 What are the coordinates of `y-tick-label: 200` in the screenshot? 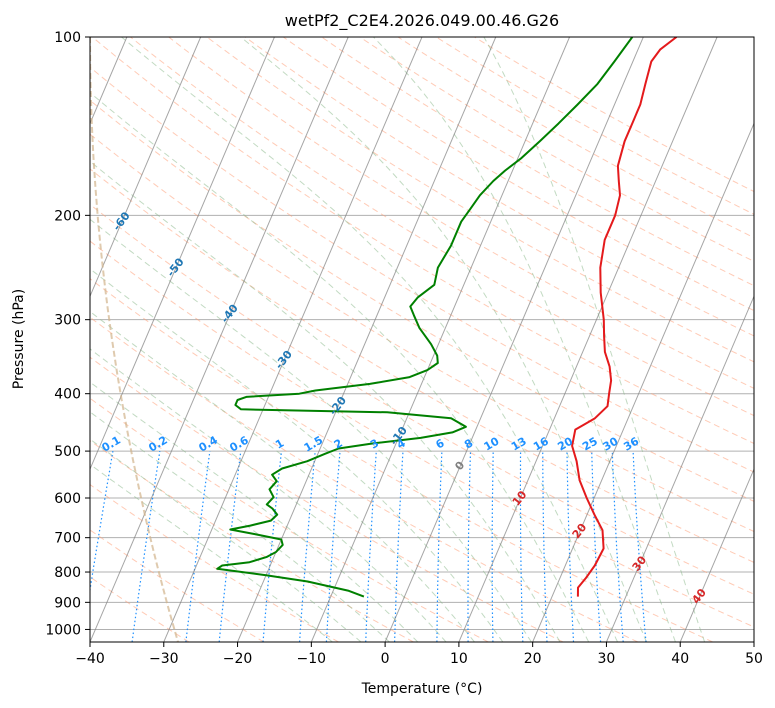 It's located at (67, 216).